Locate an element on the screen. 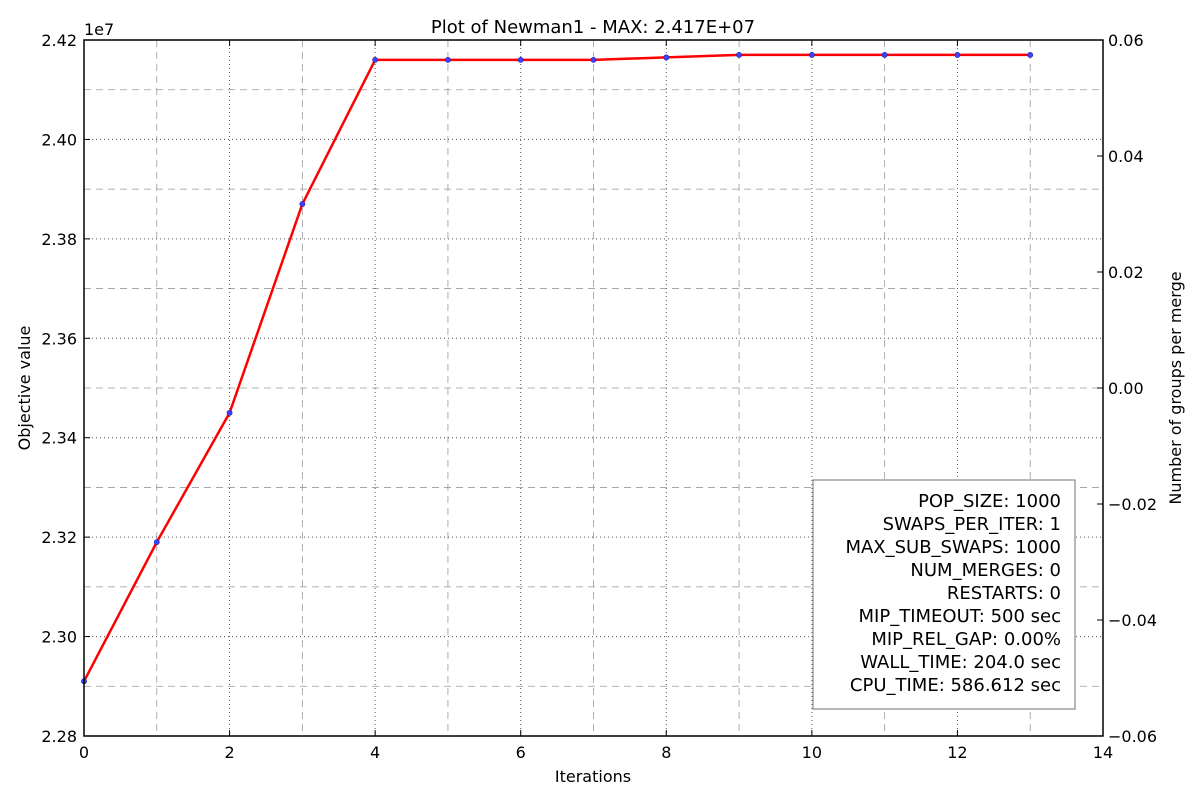  y2-tick-label: −0.02 is located at coordinates (1132, 504).